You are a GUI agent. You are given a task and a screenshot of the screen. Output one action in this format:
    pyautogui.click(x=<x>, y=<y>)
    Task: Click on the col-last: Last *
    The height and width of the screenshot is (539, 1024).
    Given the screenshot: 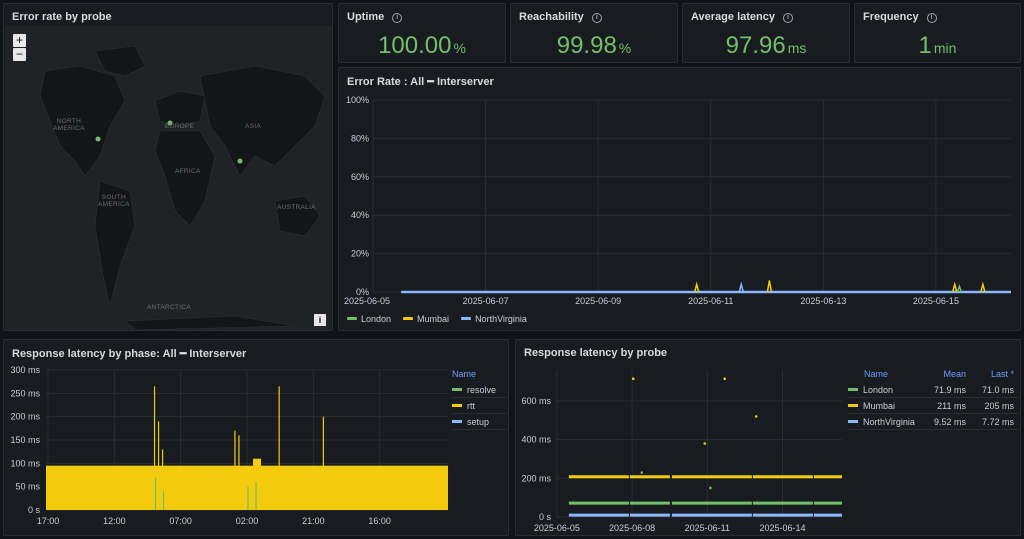 What is the action you would take?
    pyautogui.click(x=1002, y=374)
    